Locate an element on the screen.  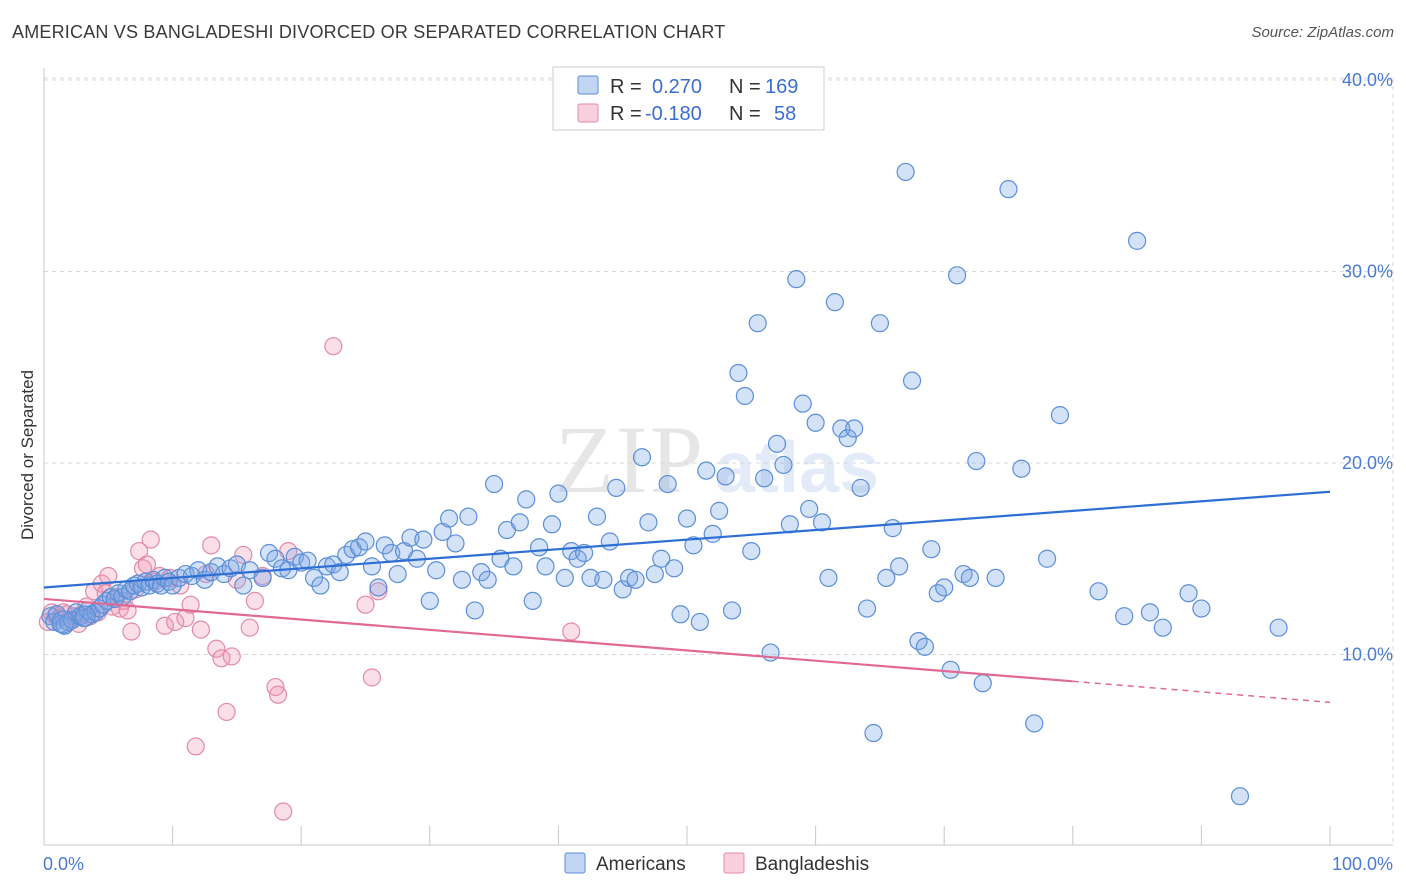
x-tick-label-min: 0.0% is located at coordinates (63, 864).